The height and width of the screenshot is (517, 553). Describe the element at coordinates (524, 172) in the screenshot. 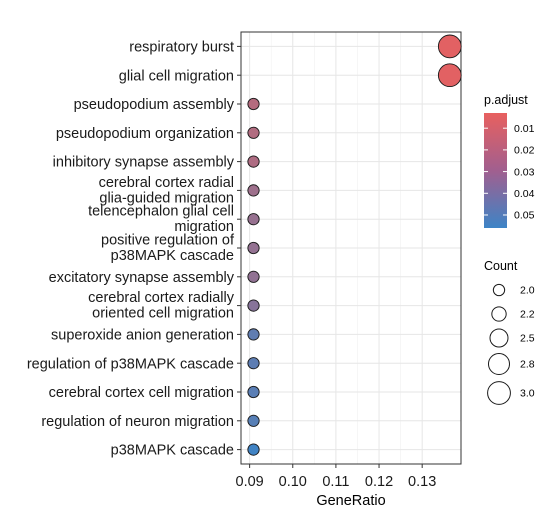

I see `color-legend-label: 0.03` at that location.